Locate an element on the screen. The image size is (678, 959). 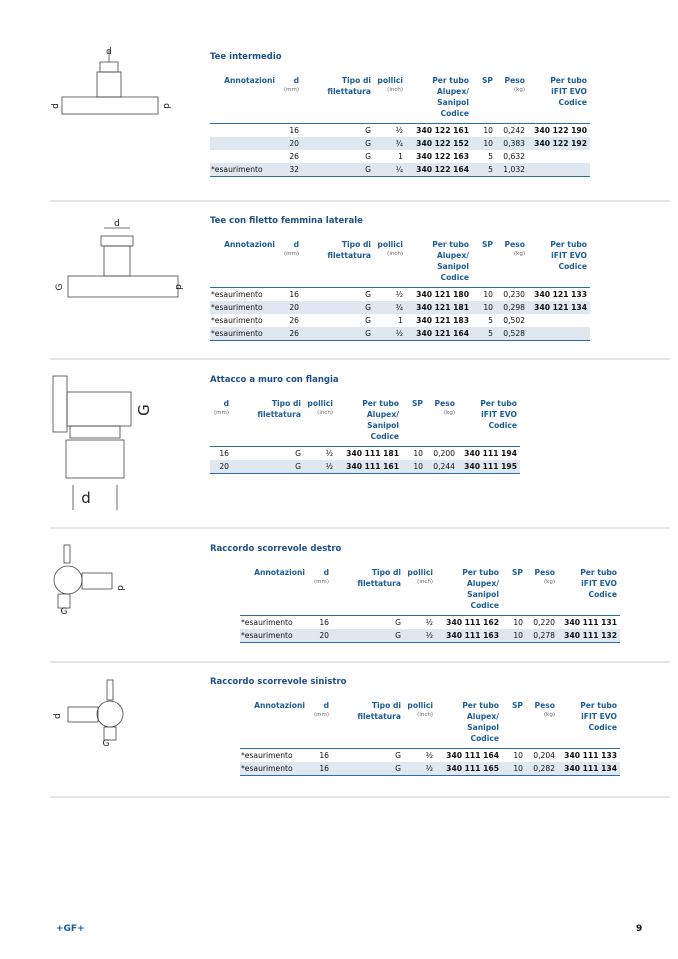
table-cell: 340 122 190 is located at coordinates (560, 130).